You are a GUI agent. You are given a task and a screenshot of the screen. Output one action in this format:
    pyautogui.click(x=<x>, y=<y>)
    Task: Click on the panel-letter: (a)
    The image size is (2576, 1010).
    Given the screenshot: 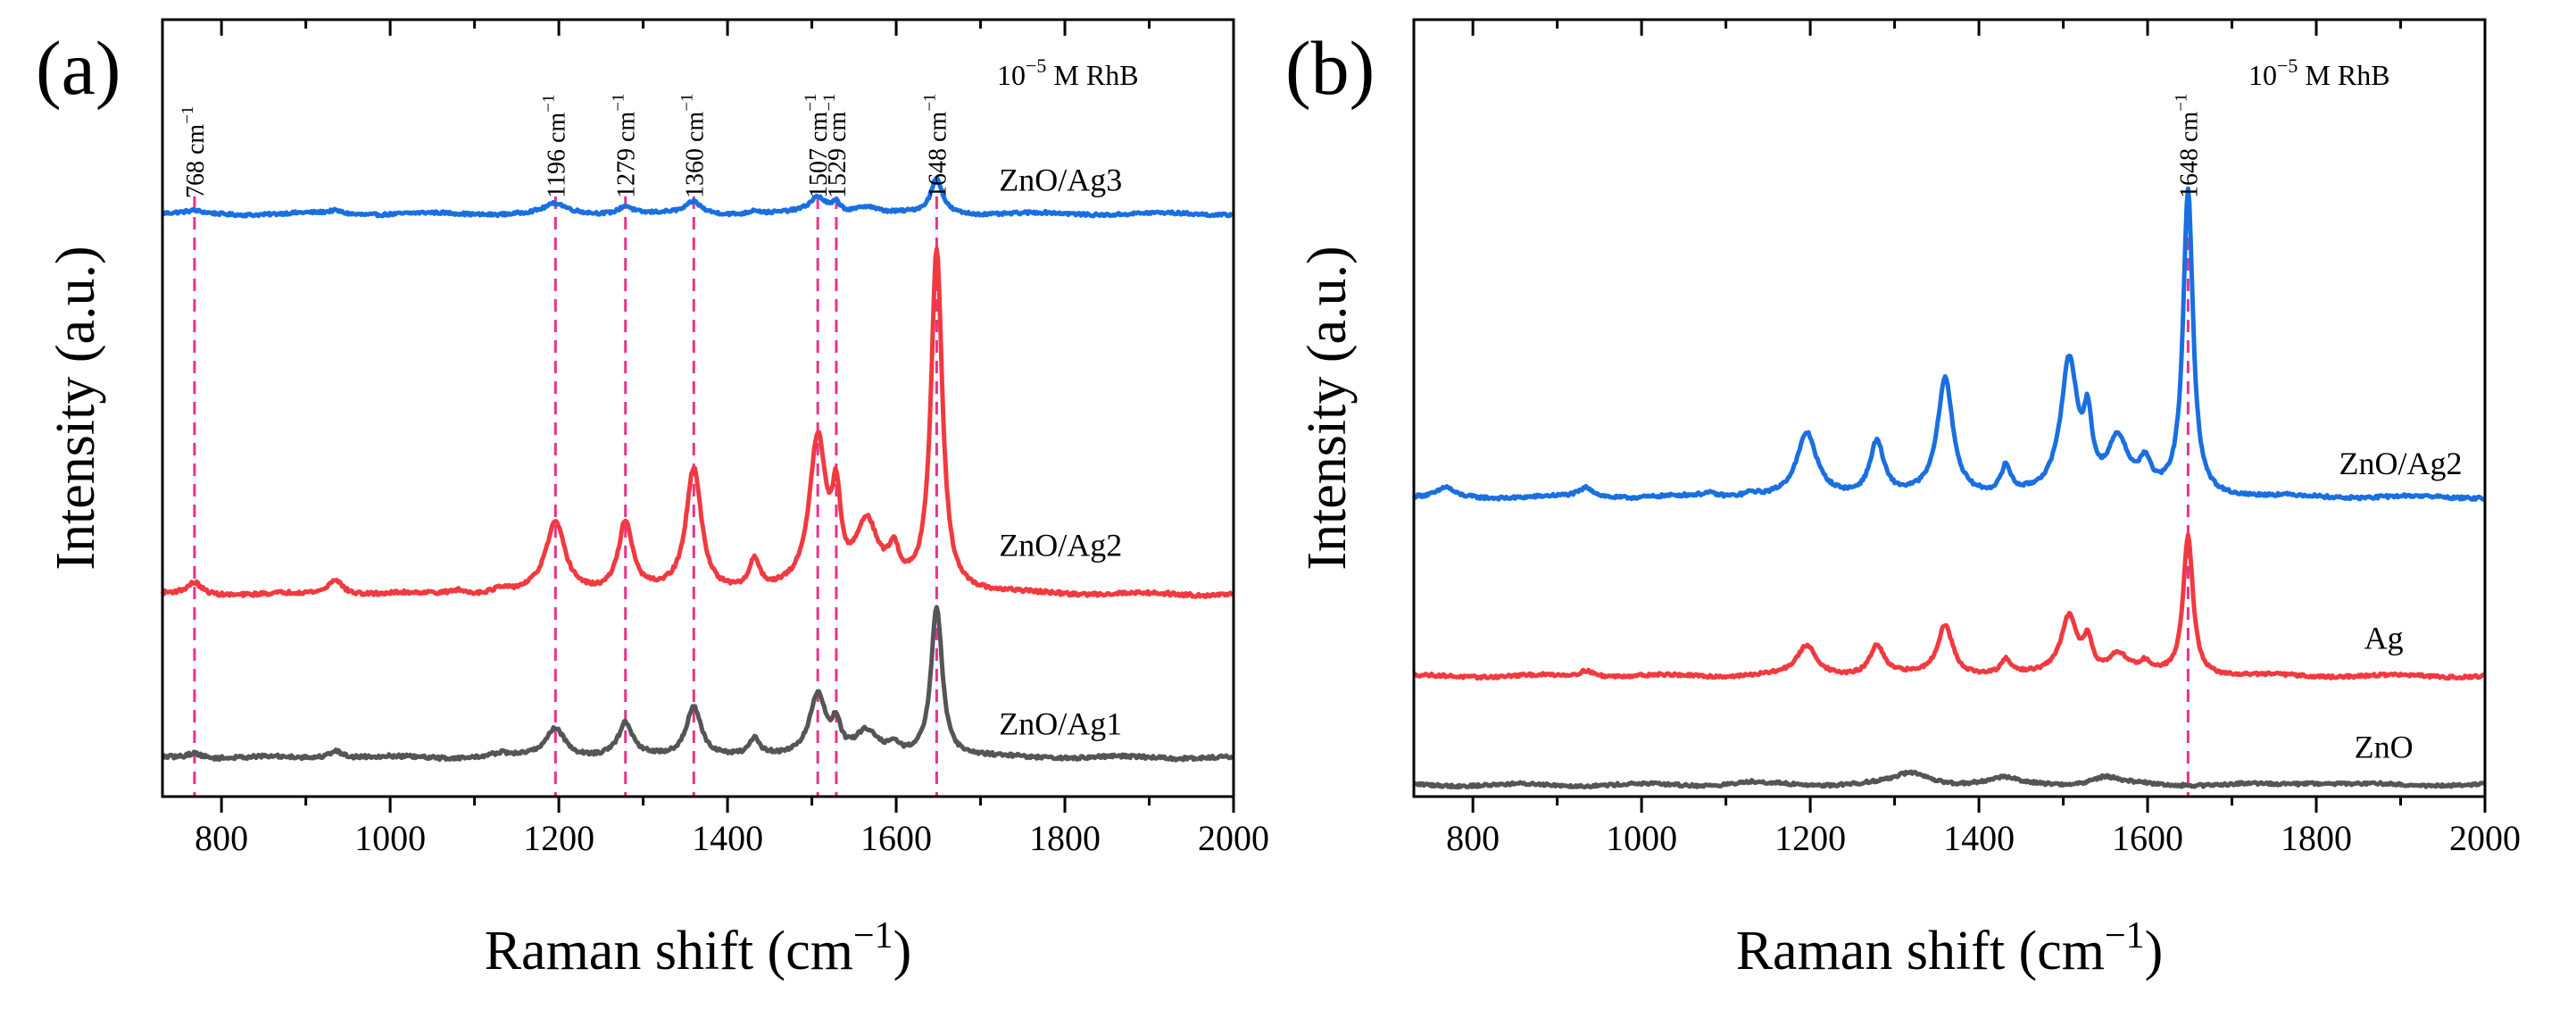 What is the action you would take?
    pyautogui.click(x=78, y=68)
    